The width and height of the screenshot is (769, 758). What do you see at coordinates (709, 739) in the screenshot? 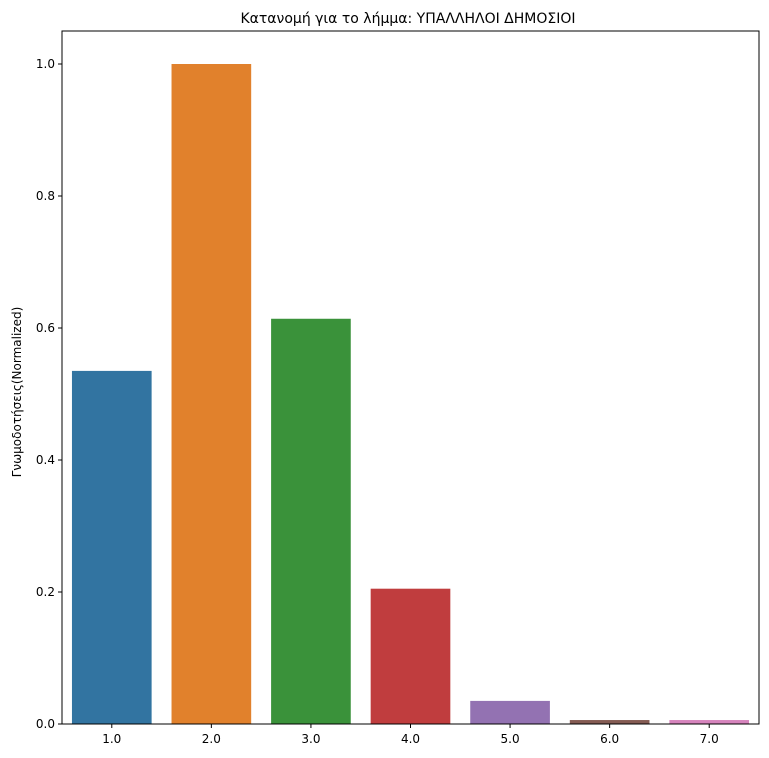
I see `x-tick-label: 7.0` at bounding box center [709, 739].